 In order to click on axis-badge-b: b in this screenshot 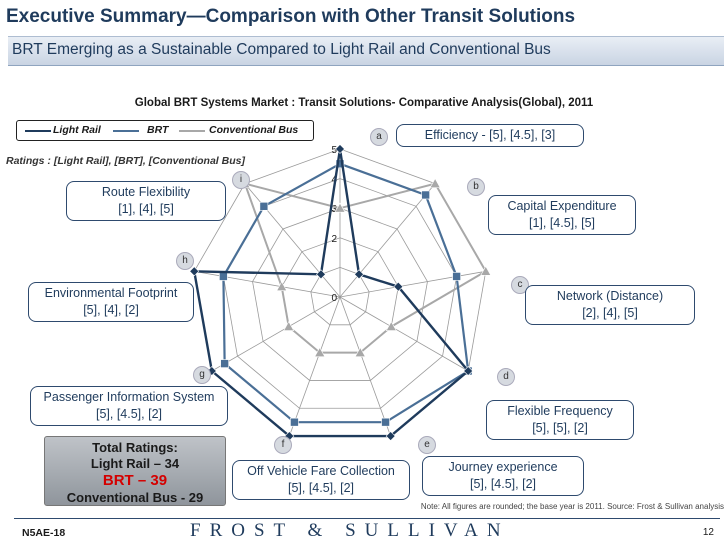, I will do `click(476, 187)`.